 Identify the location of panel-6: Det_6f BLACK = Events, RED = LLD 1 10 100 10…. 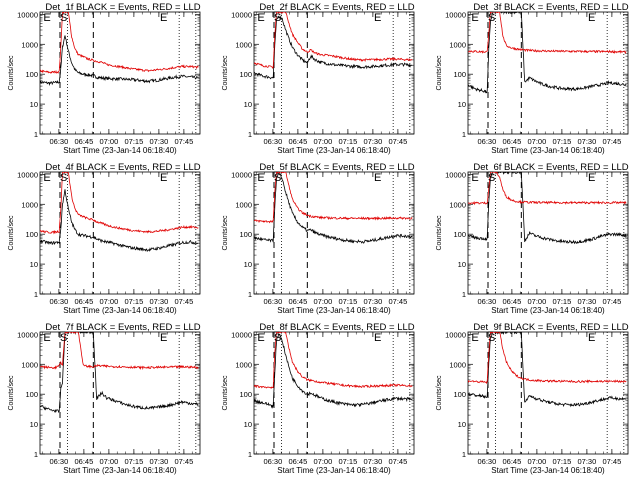
(532, 238).